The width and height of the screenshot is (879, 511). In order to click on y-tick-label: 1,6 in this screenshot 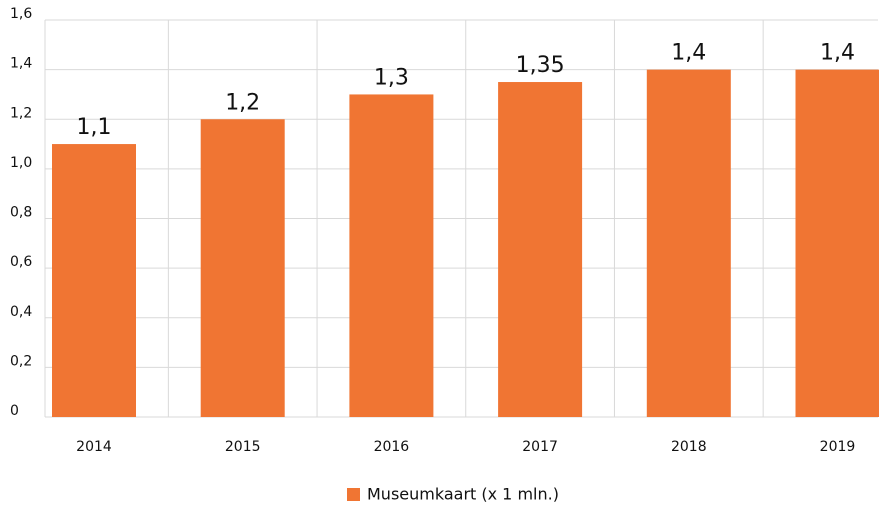, I will do `click(21, 14)`.